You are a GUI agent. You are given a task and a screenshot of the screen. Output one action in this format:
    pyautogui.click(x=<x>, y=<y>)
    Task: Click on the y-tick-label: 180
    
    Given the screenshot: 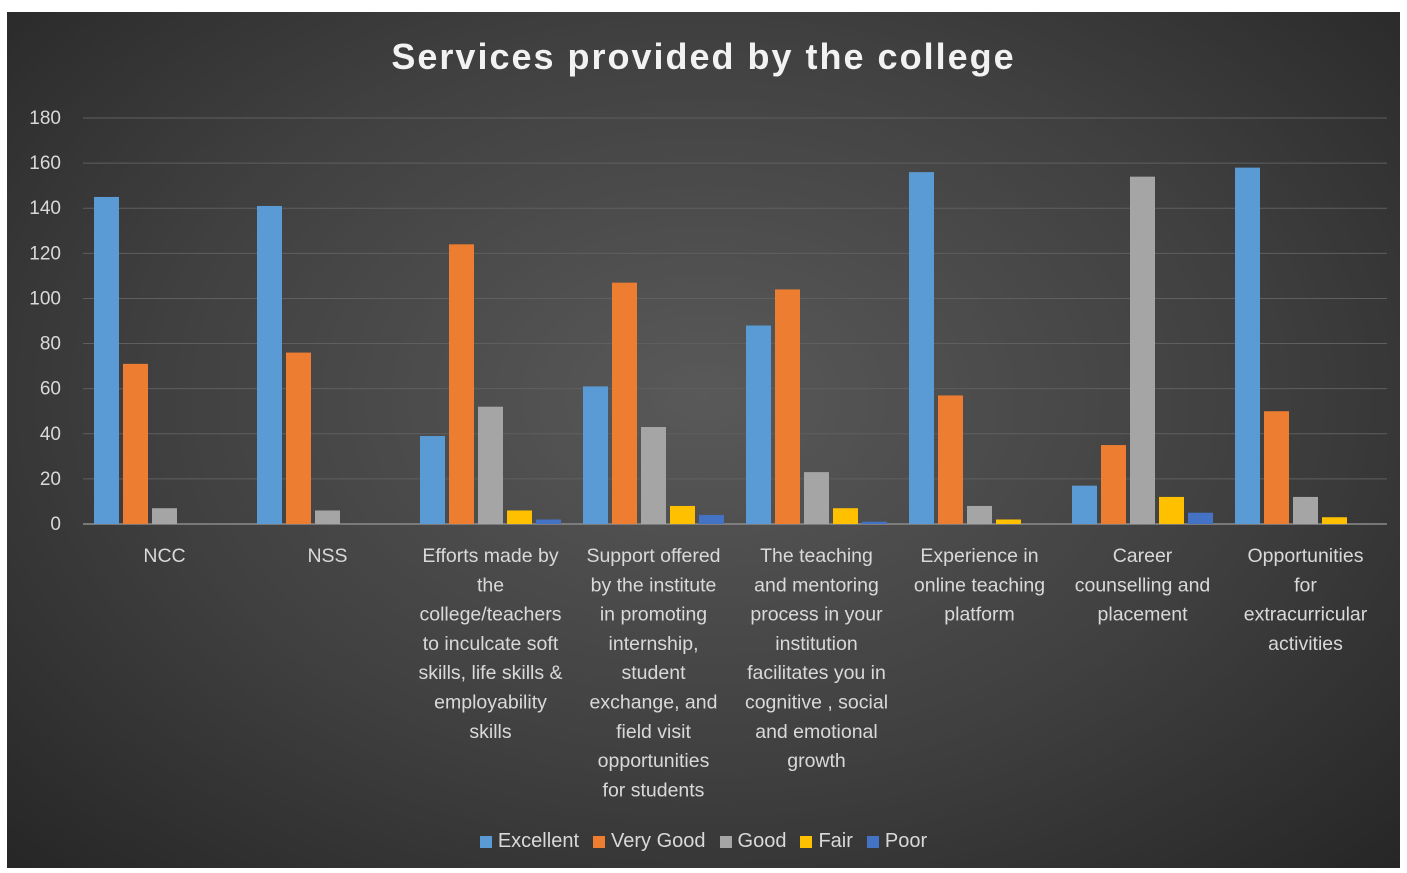 What is the action you would take?
    pyautogui.click(x=45, y=118)
    